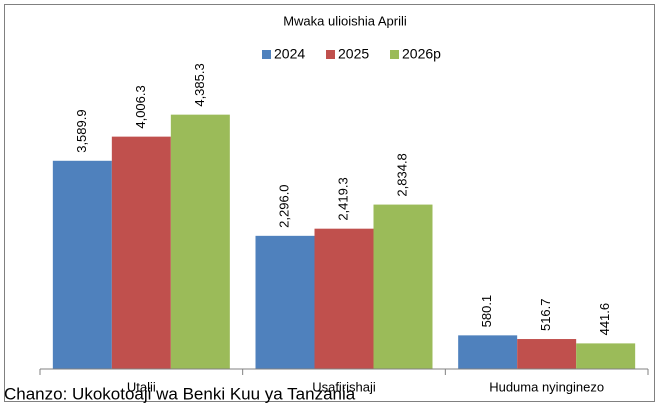 The height and width of the screenshot is (406, 659). I want to click on x-tick-label: Usafirishaji, so click(344, 386).